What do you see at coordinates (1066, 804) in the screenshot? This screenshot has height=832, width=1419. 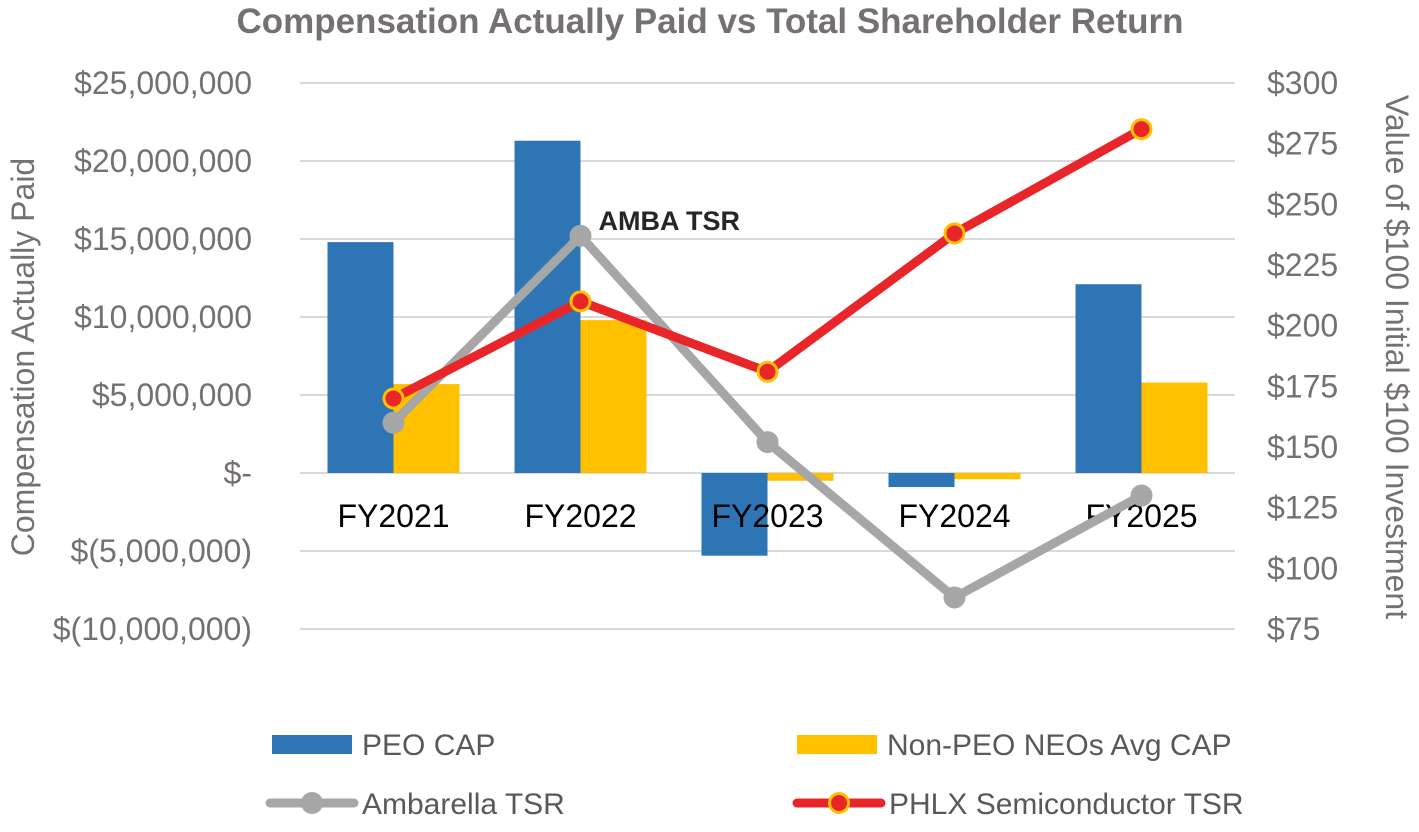 I see `legend-label-phlx-semiconductor-tsr: PHLX Semiconductor TSR` at bounding box center [1066, 804].